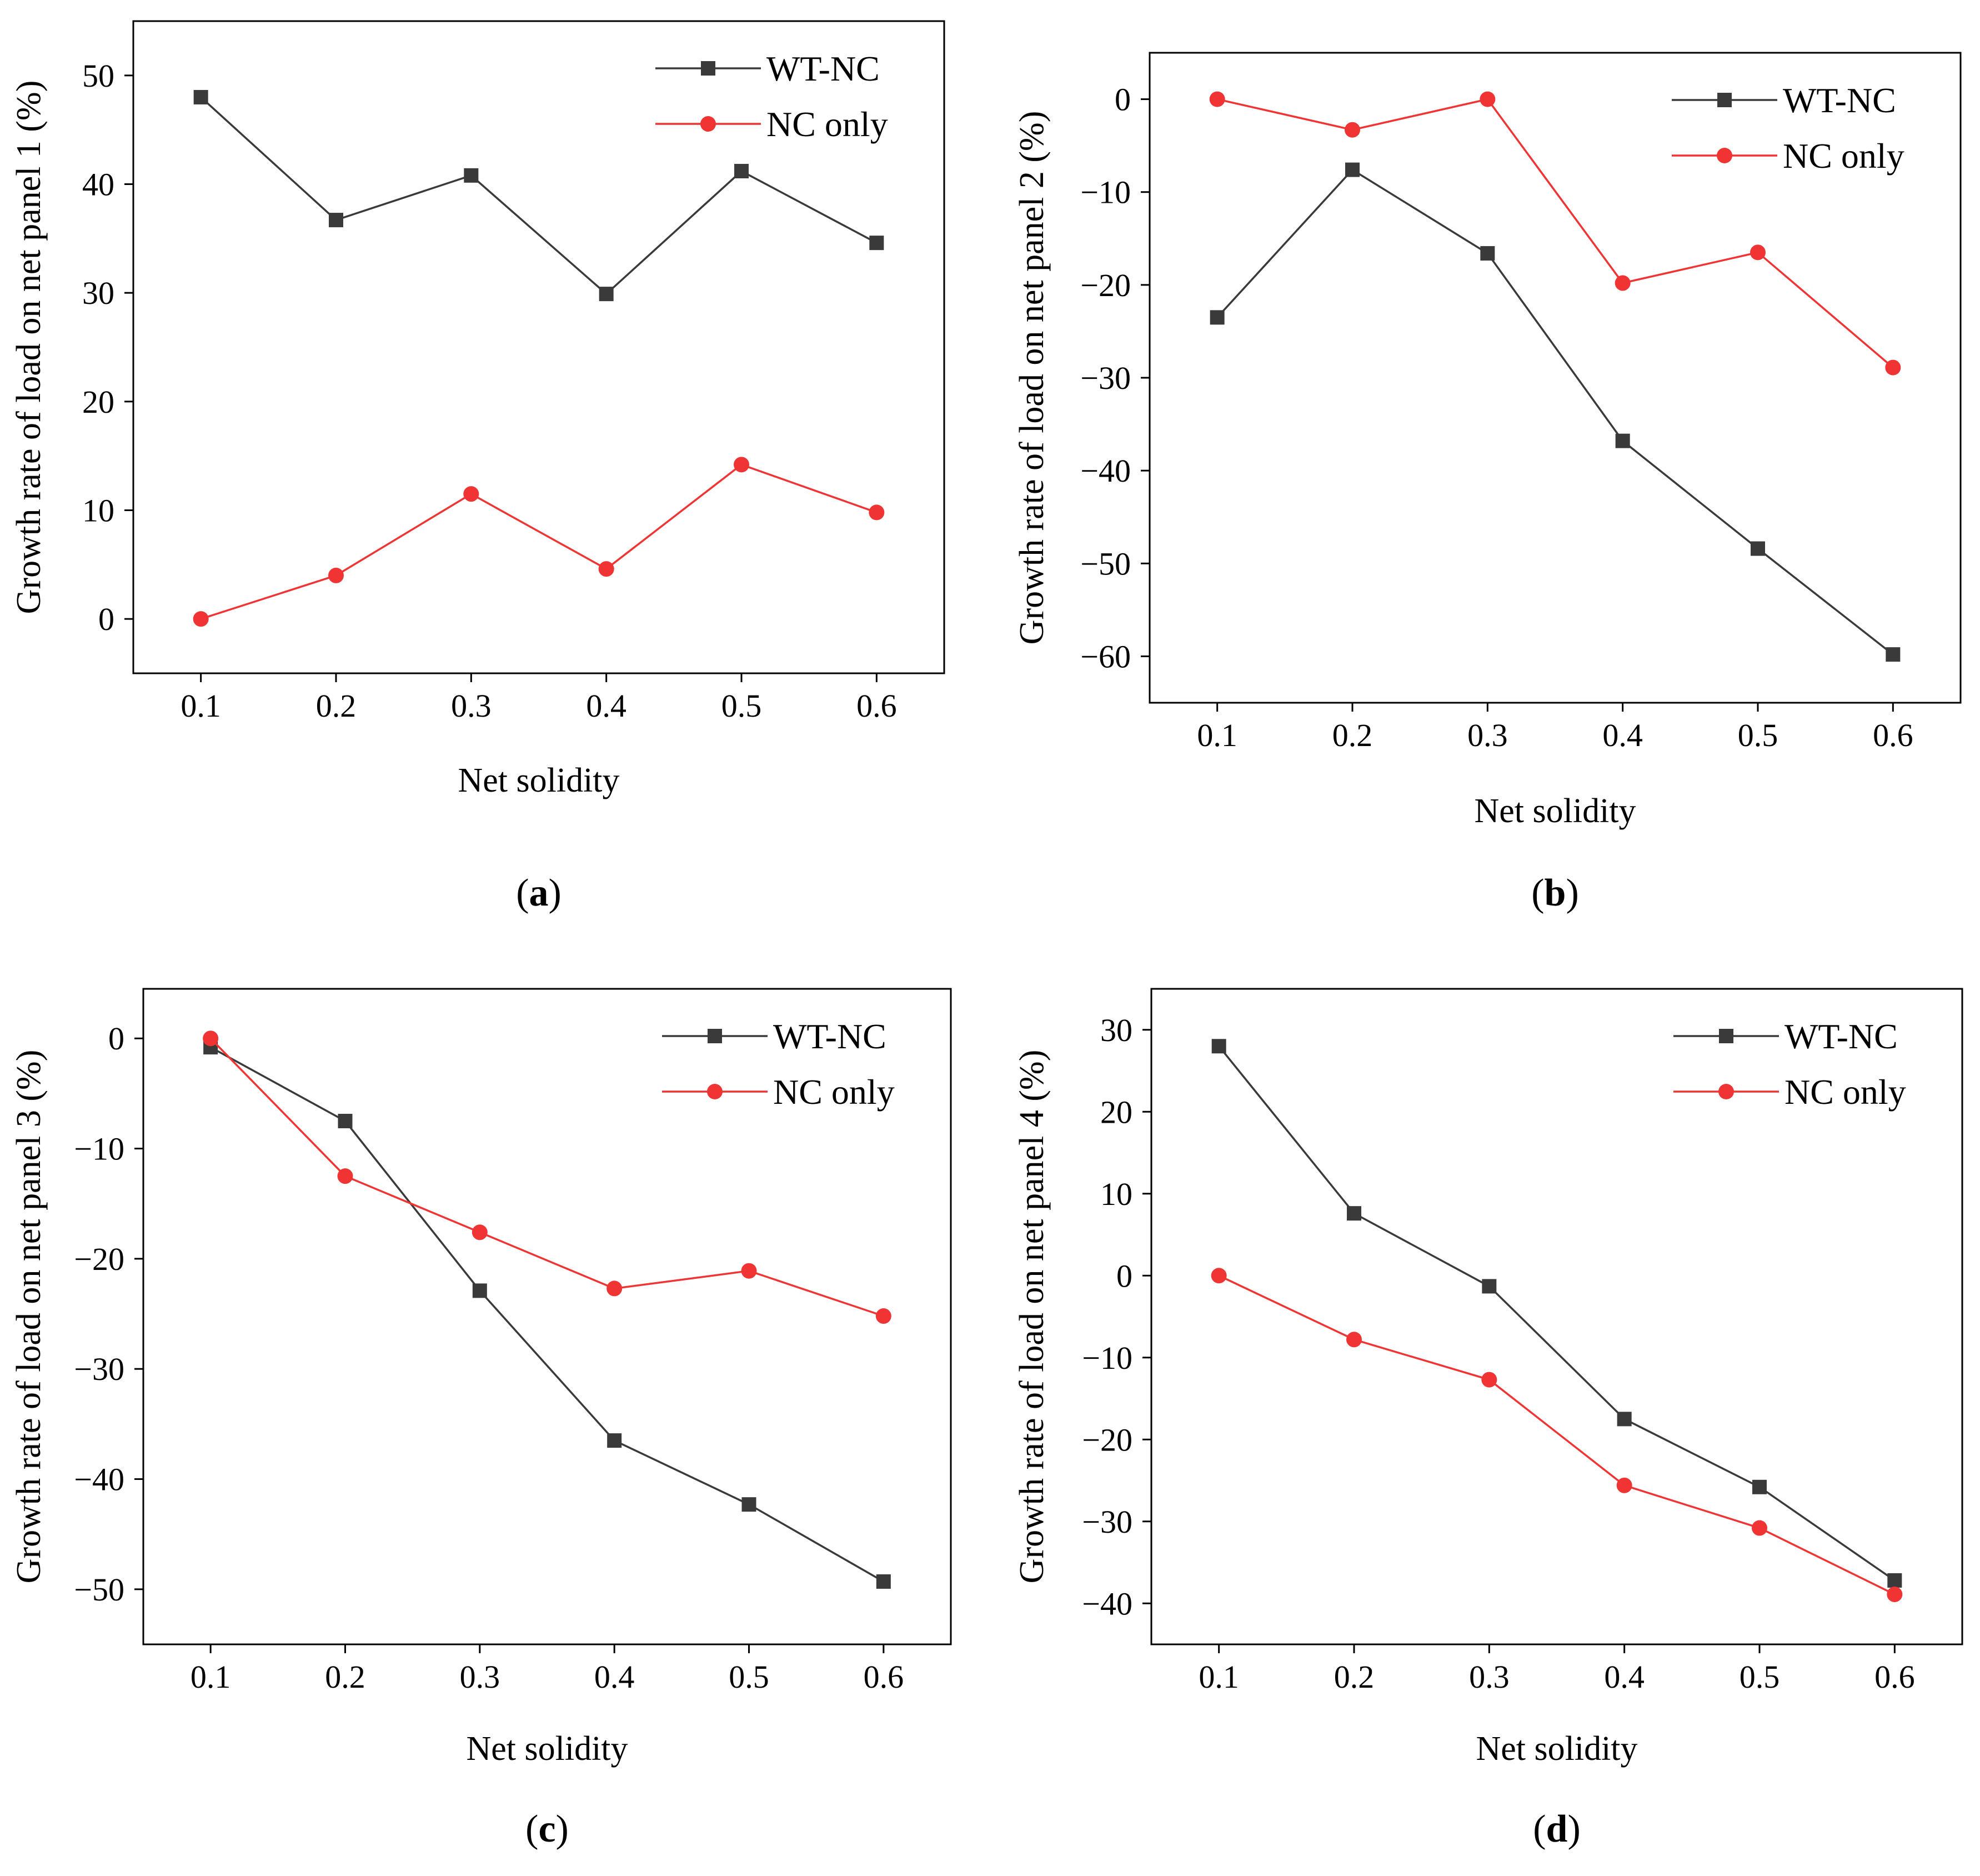 The width and height of the screenshot is (1980, 1876). What do you see at coordinates (562, 1829) in the screenshot?
I see `caption-close-paren: )` at bounding box center [562, 1829].